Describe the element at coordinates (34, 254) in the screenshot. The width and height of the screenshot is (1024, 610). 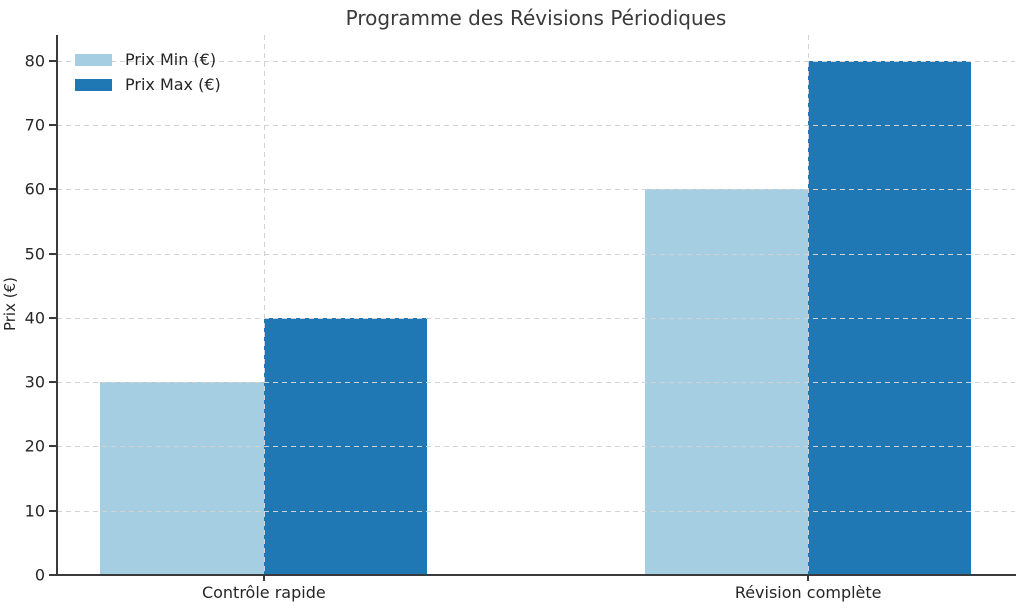
I see `y-tick-label: 50` at that location.